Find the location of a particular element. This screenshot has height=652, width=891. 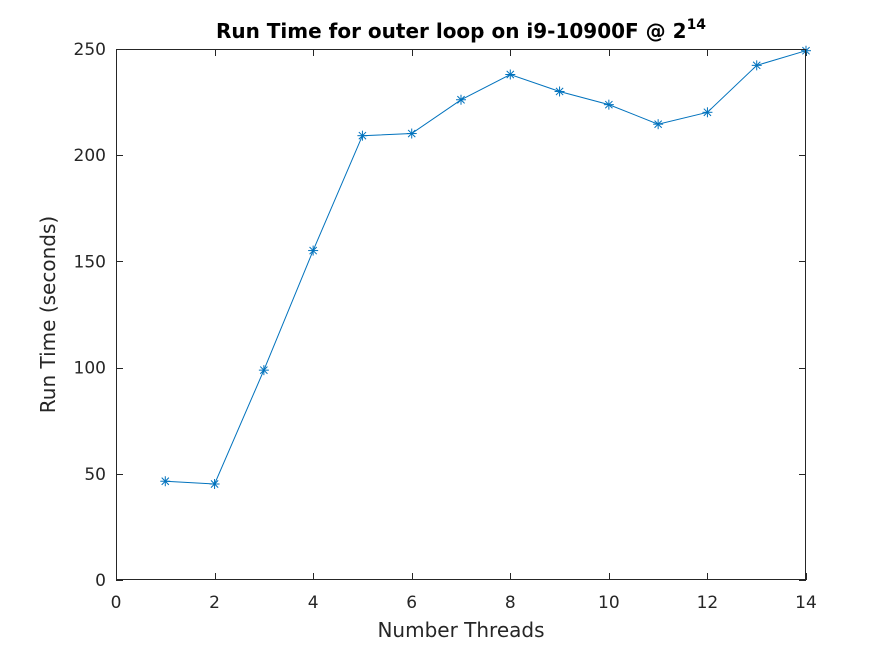

y-axis-label: Run Time (seconds) is located at coordinates (48, 314).